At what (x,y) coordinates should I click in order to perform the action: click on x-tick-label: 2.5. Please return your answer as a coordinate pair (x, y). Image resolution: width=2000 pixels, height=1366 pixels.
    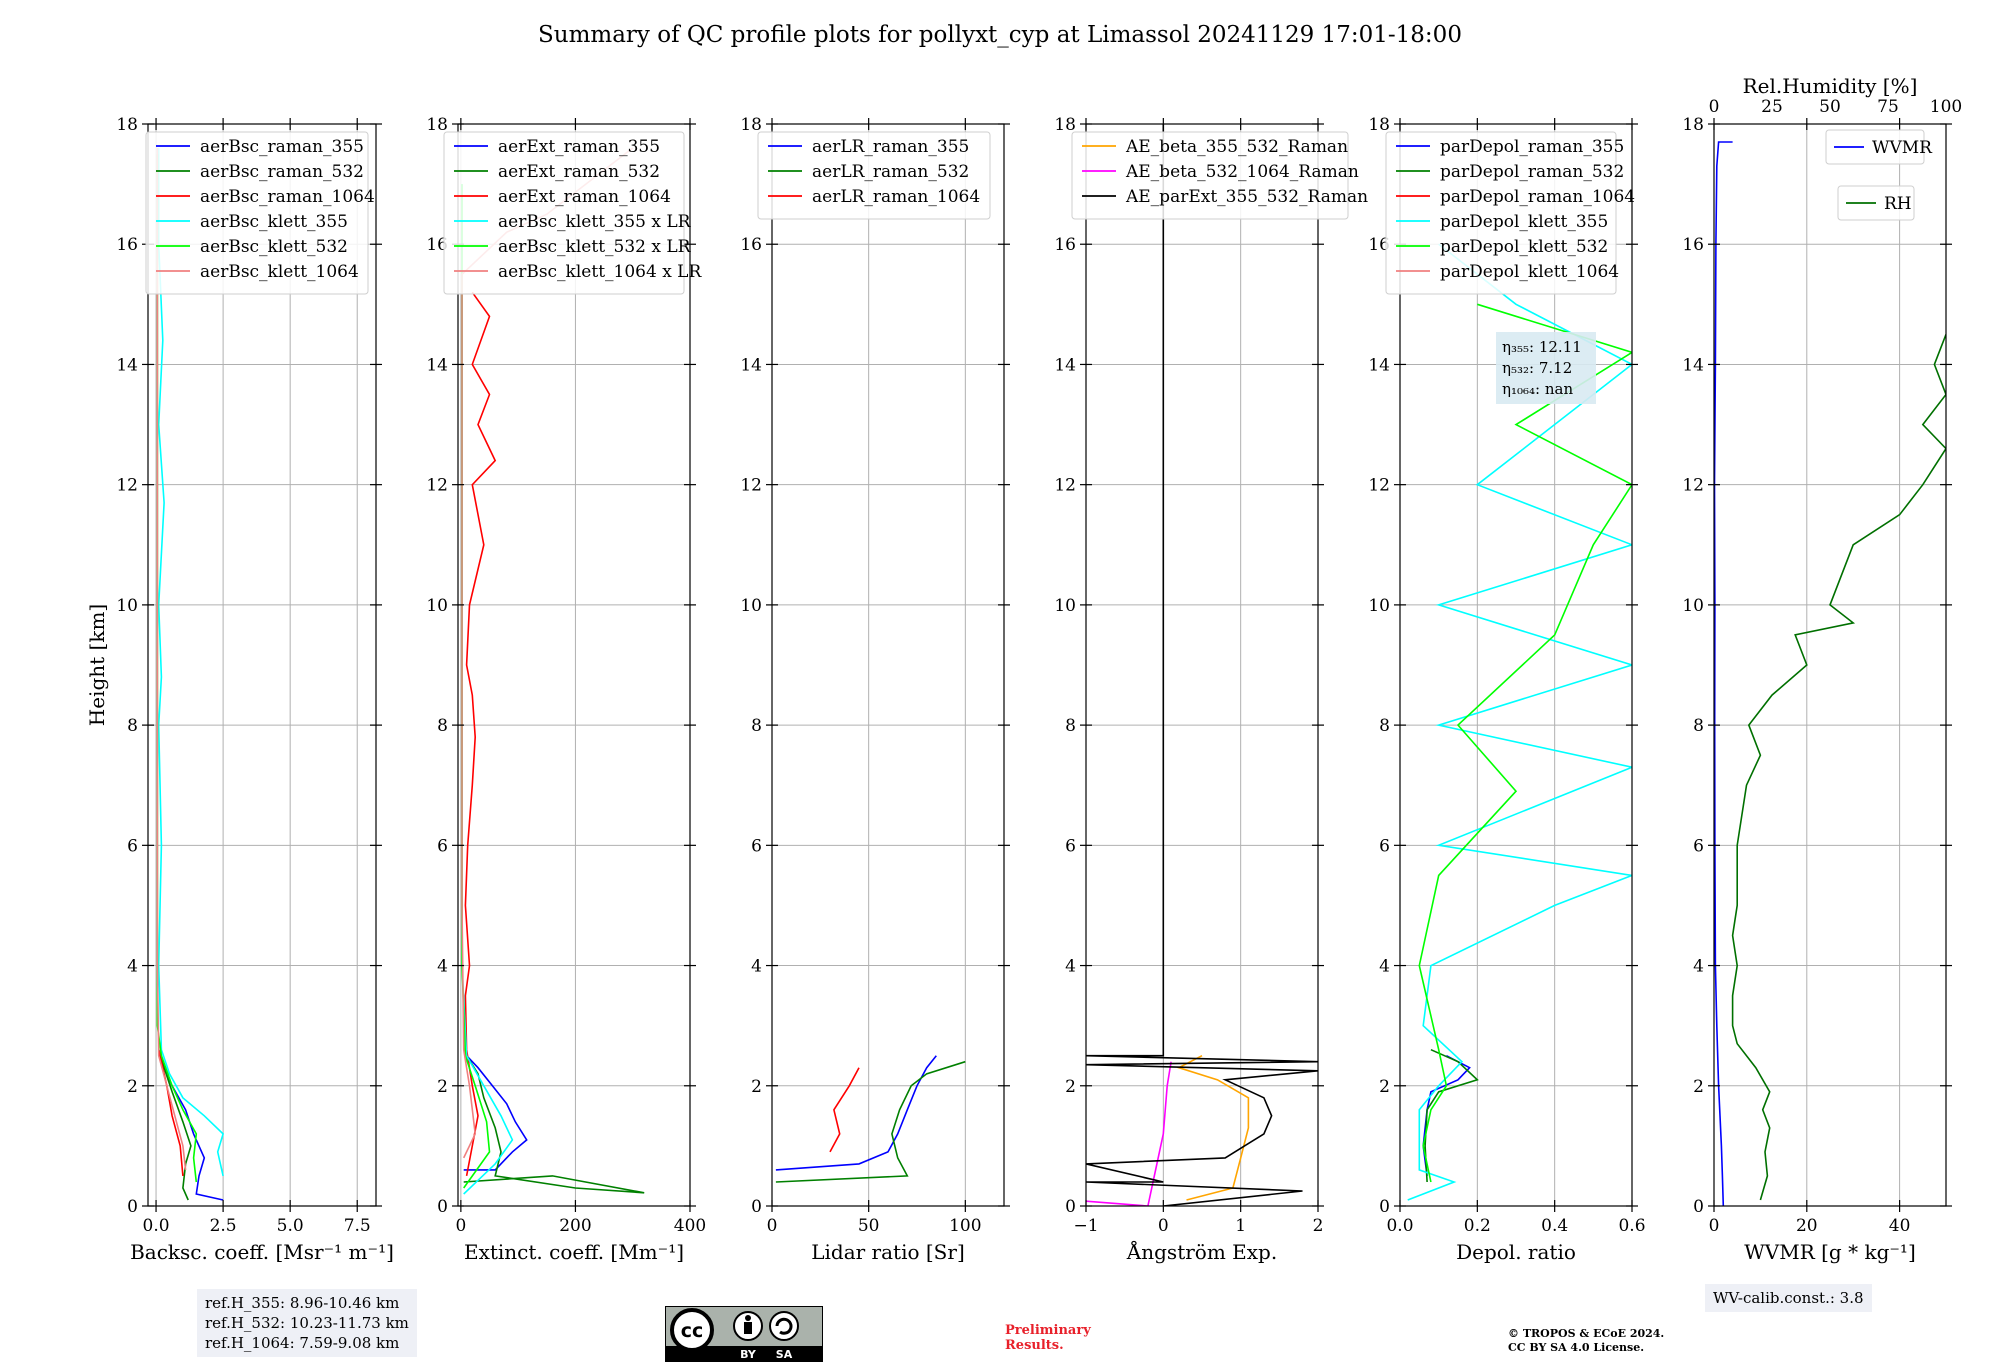
    Looking at the image, I should click on (223, 1226).